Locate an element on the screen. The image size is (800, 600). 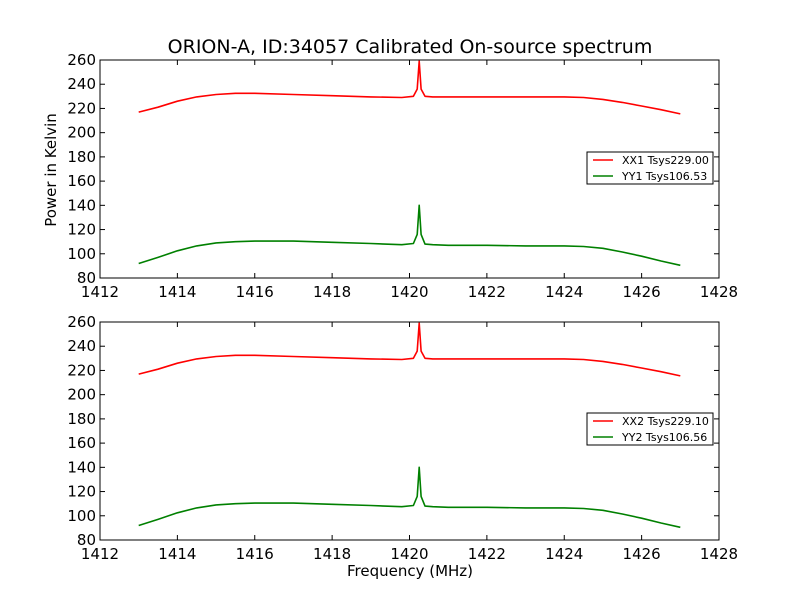
legend: XX1 Tsys229.00 YY1 Tsys106.53 is located at coordinates (650, 168).